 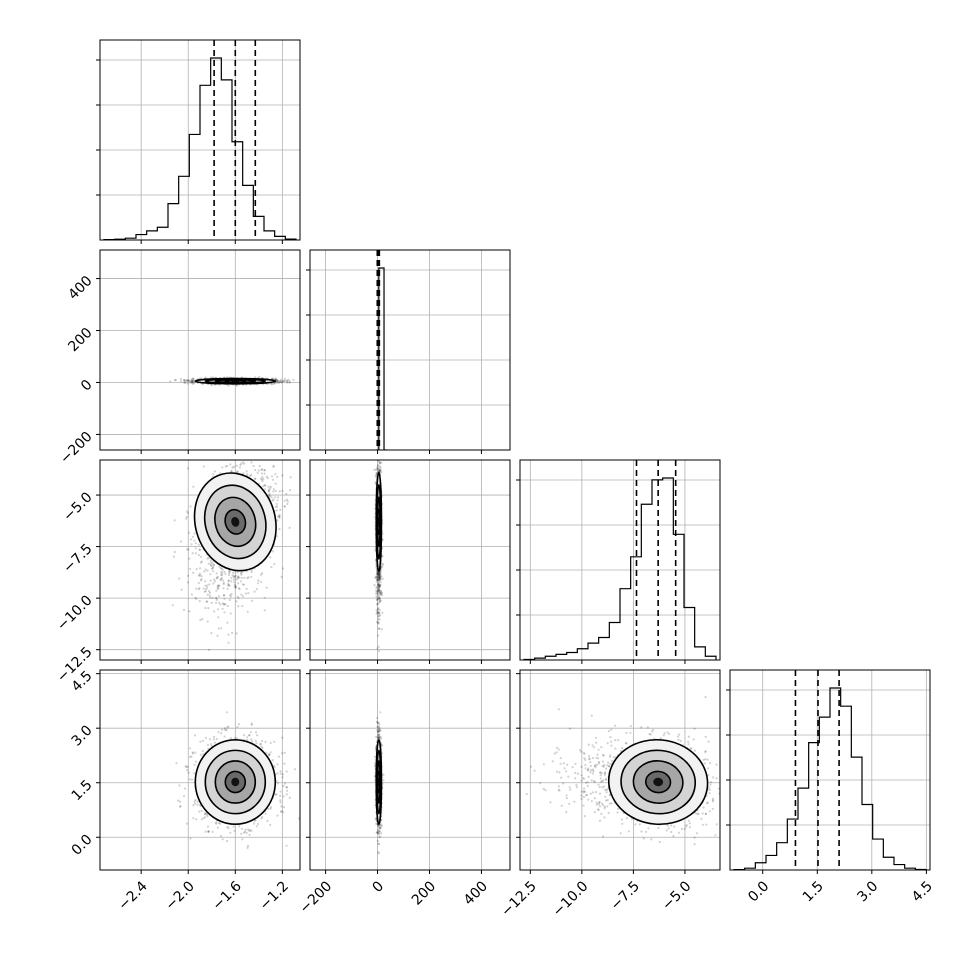 What do you see at coordinates (87, 386) in the screenshot?
I see `y-tick-label: 0` at bounding box center [87, 386].